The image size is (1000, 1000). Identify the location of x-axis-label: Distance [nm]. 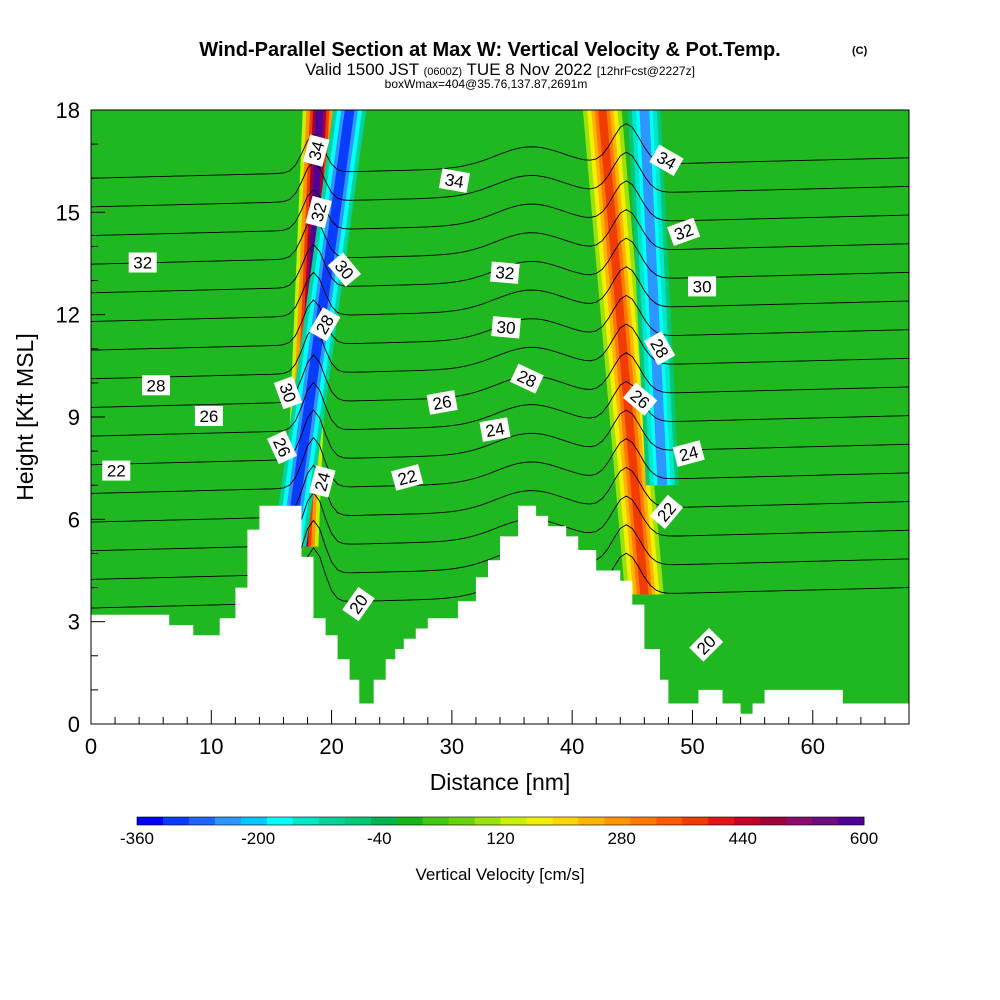
(500, 782).